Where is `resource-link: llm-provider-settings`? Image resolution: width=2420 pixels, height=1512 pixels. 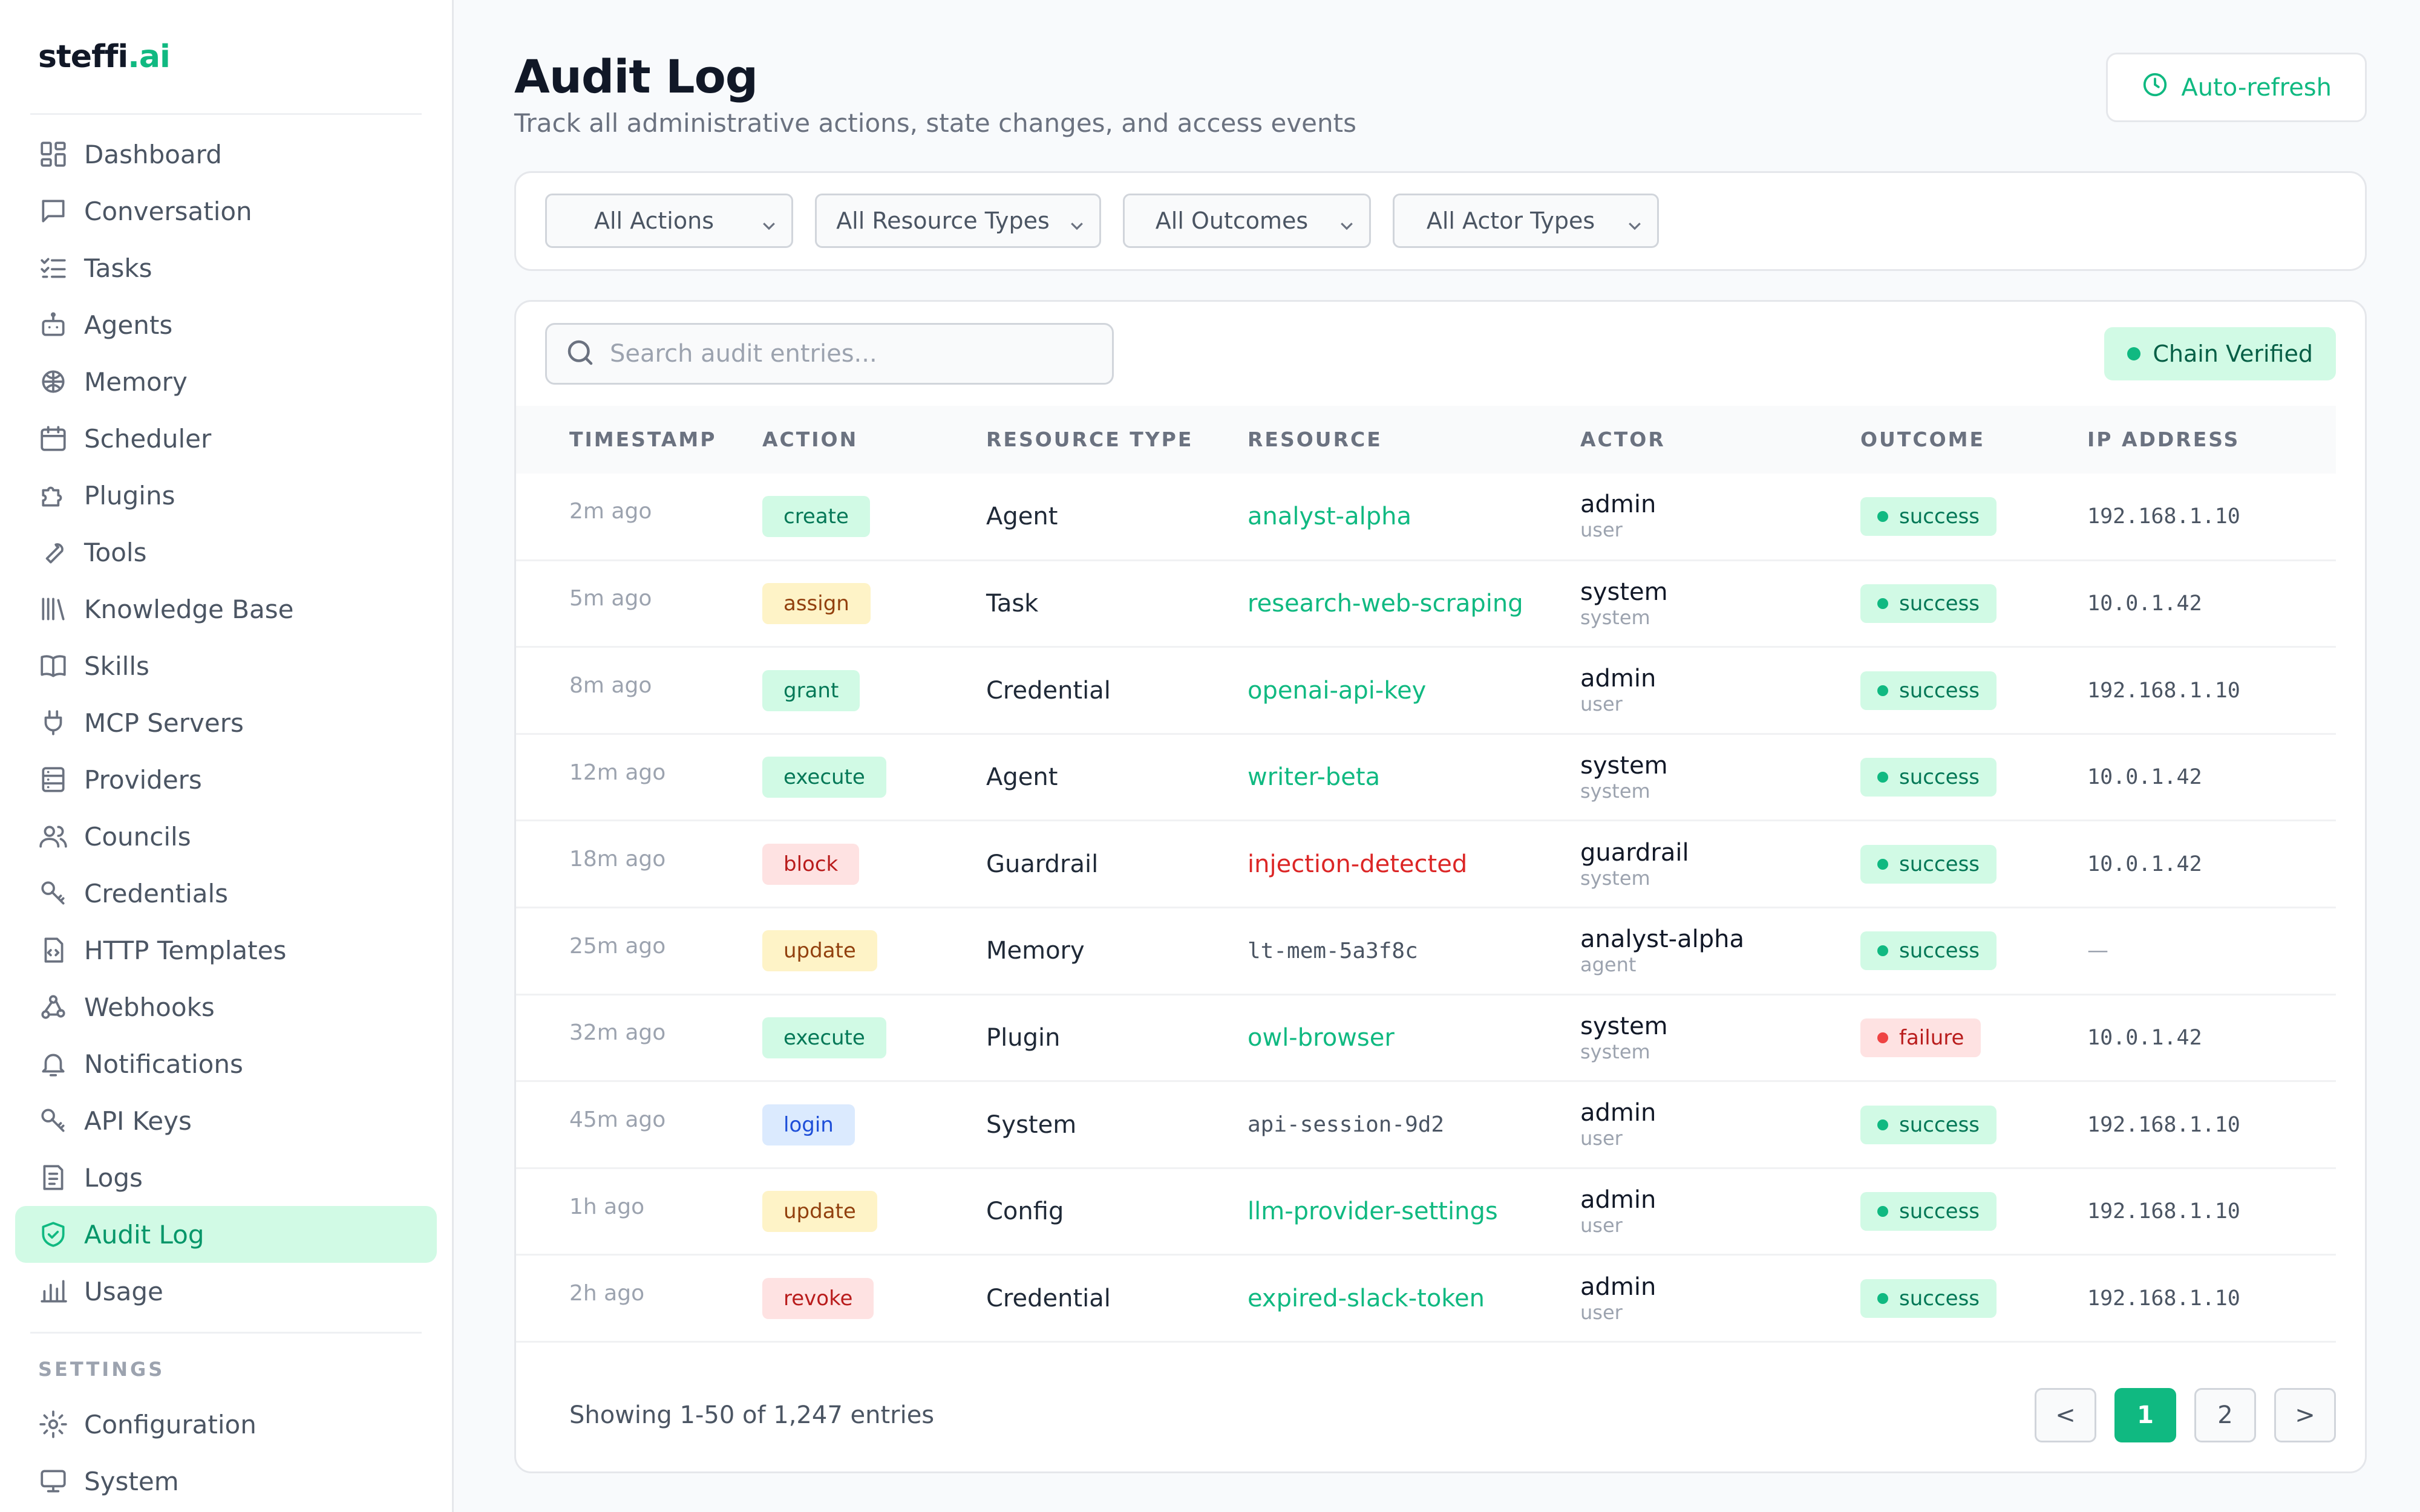
resource-link: llm-provider-settings is located at coordinates (1373, 1212).